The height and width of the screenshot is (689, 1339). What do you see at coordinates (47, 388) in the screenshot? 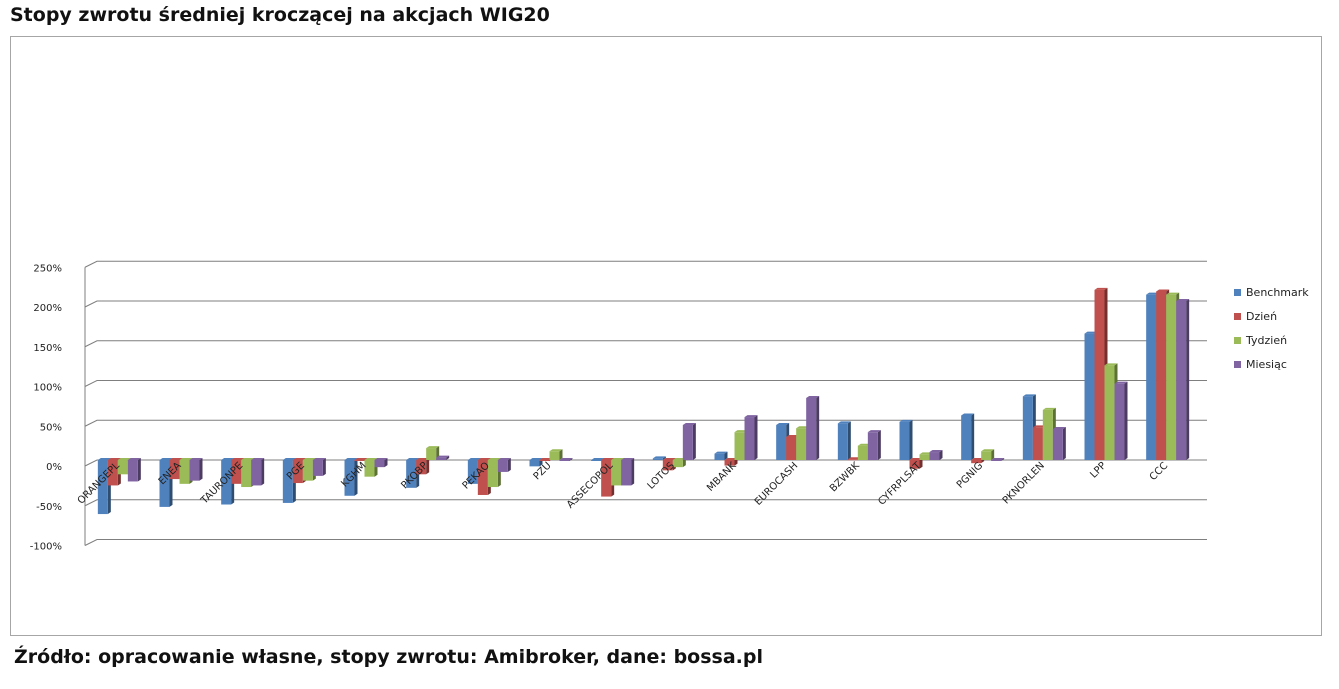
I see `y-tick-label: 100%` at bounding box center [47, 388].